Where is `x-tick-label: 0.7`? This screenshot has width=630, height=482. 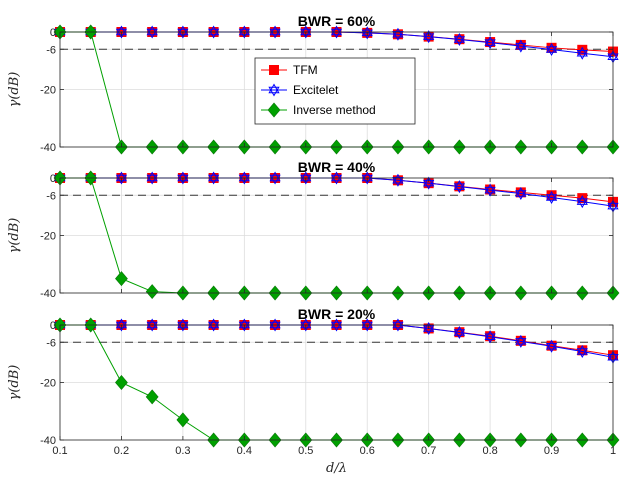
x-tick-label: 0.7 is located at coordinates (428, 451).